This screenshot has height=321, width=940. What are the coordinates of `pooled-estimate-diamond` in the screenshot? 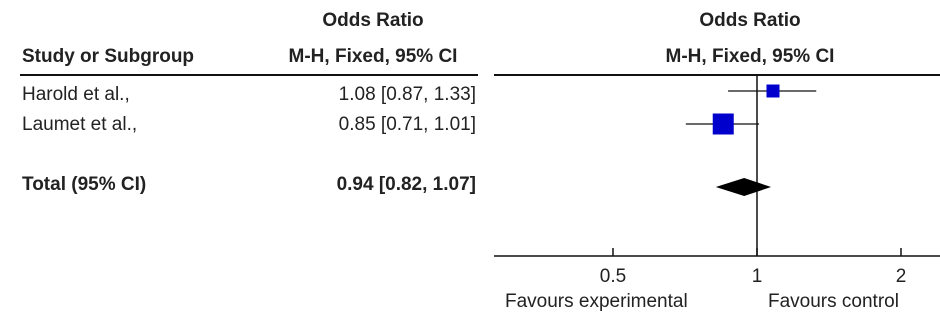 It's located at (743, 187).